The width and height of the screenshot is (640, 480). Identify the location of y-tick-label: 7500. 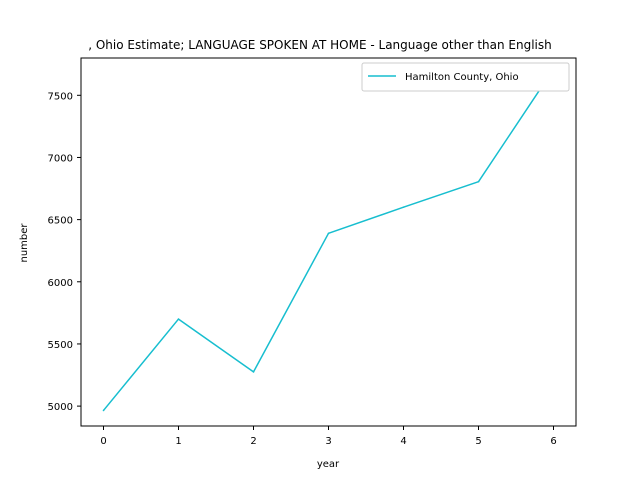
(60, 96).